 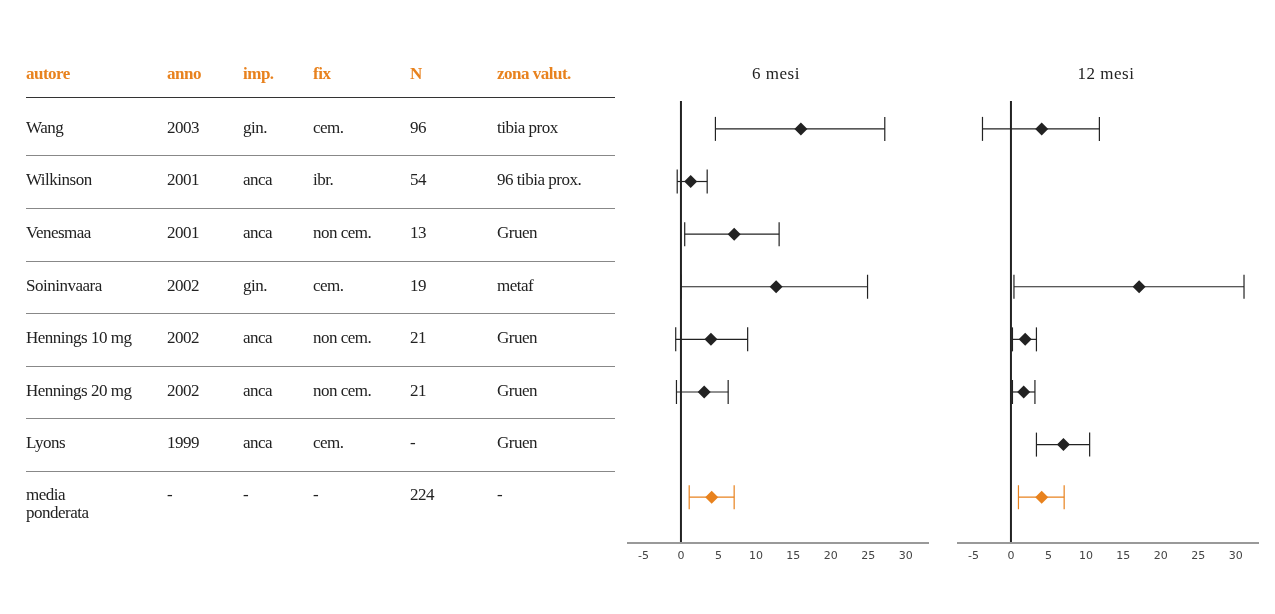 I want to click on text: Hennings 20 mg, so click(x=79, y=390).